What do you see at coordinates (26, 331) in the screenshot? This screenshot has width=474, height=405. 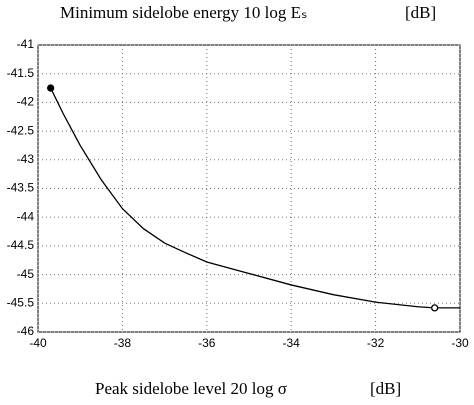 I see `y-tick-label: -46` at bounding box center [26, 331].